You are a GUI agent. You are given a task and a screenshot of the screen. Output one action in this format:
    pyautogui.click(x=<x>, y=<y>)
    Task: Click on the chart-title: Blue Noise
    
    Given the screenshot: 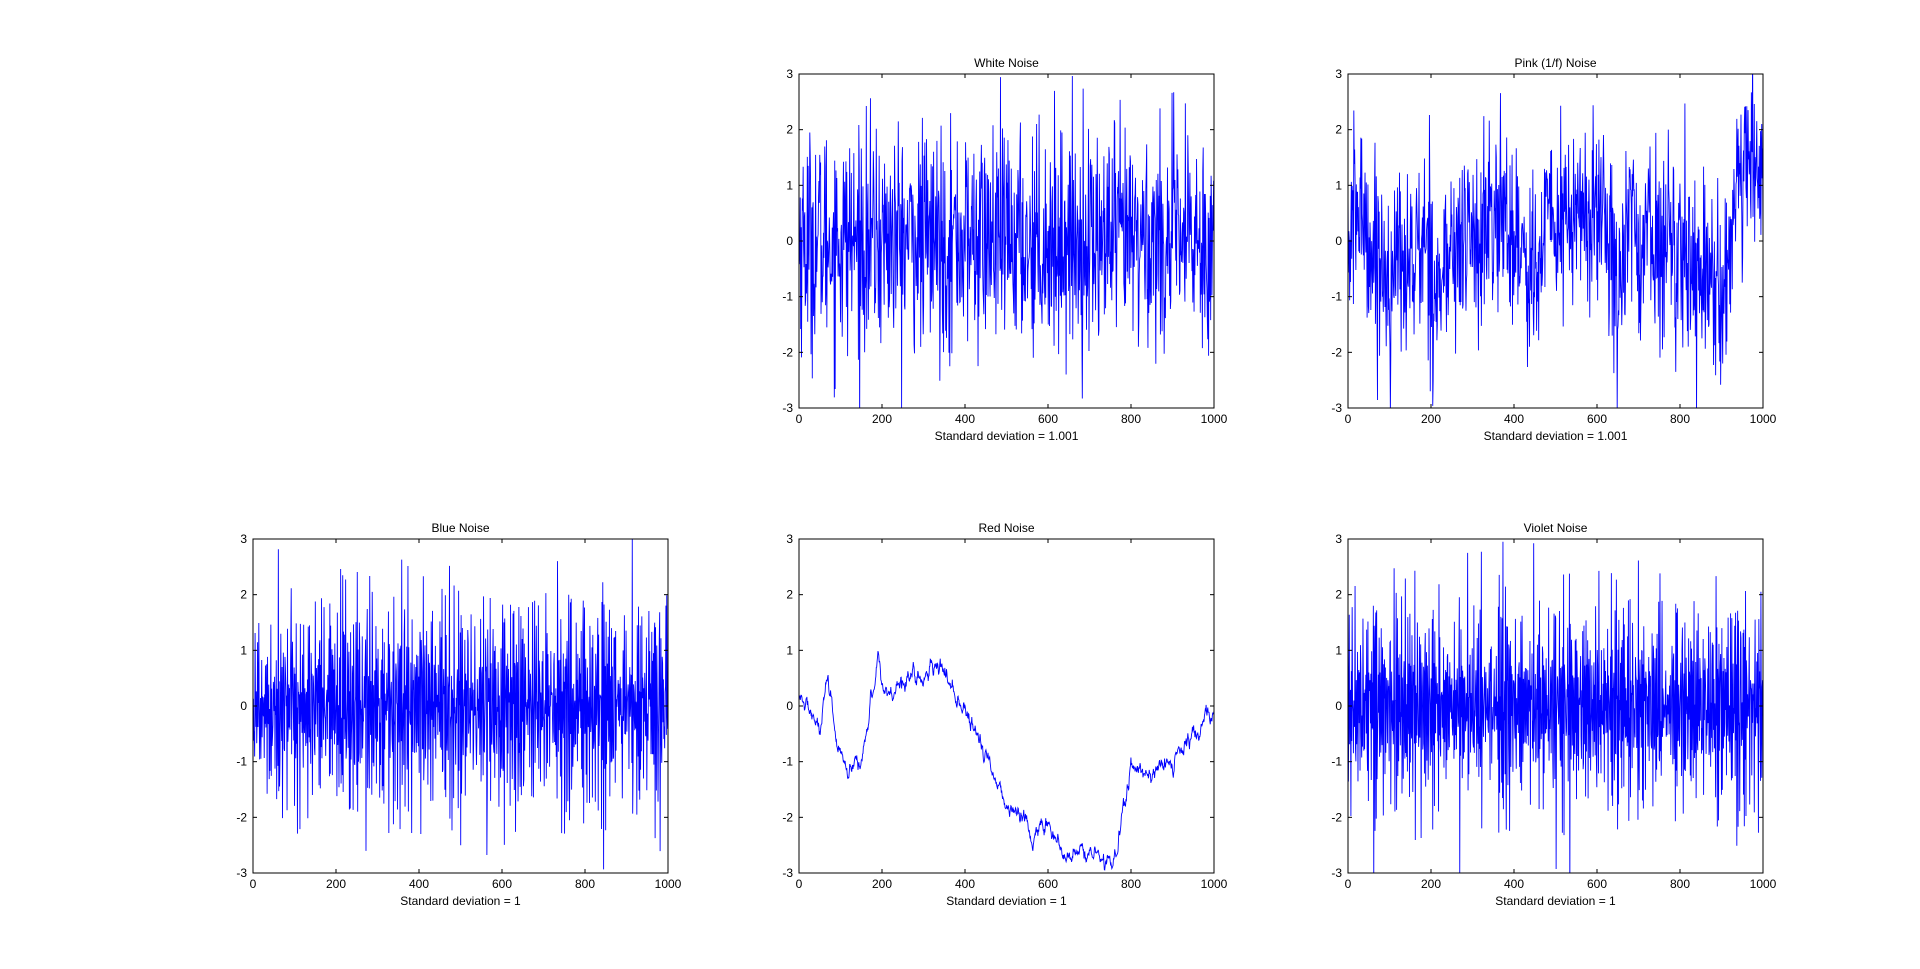 What is the action you would take?
    pyautogui.click(x=460, y=528)
    